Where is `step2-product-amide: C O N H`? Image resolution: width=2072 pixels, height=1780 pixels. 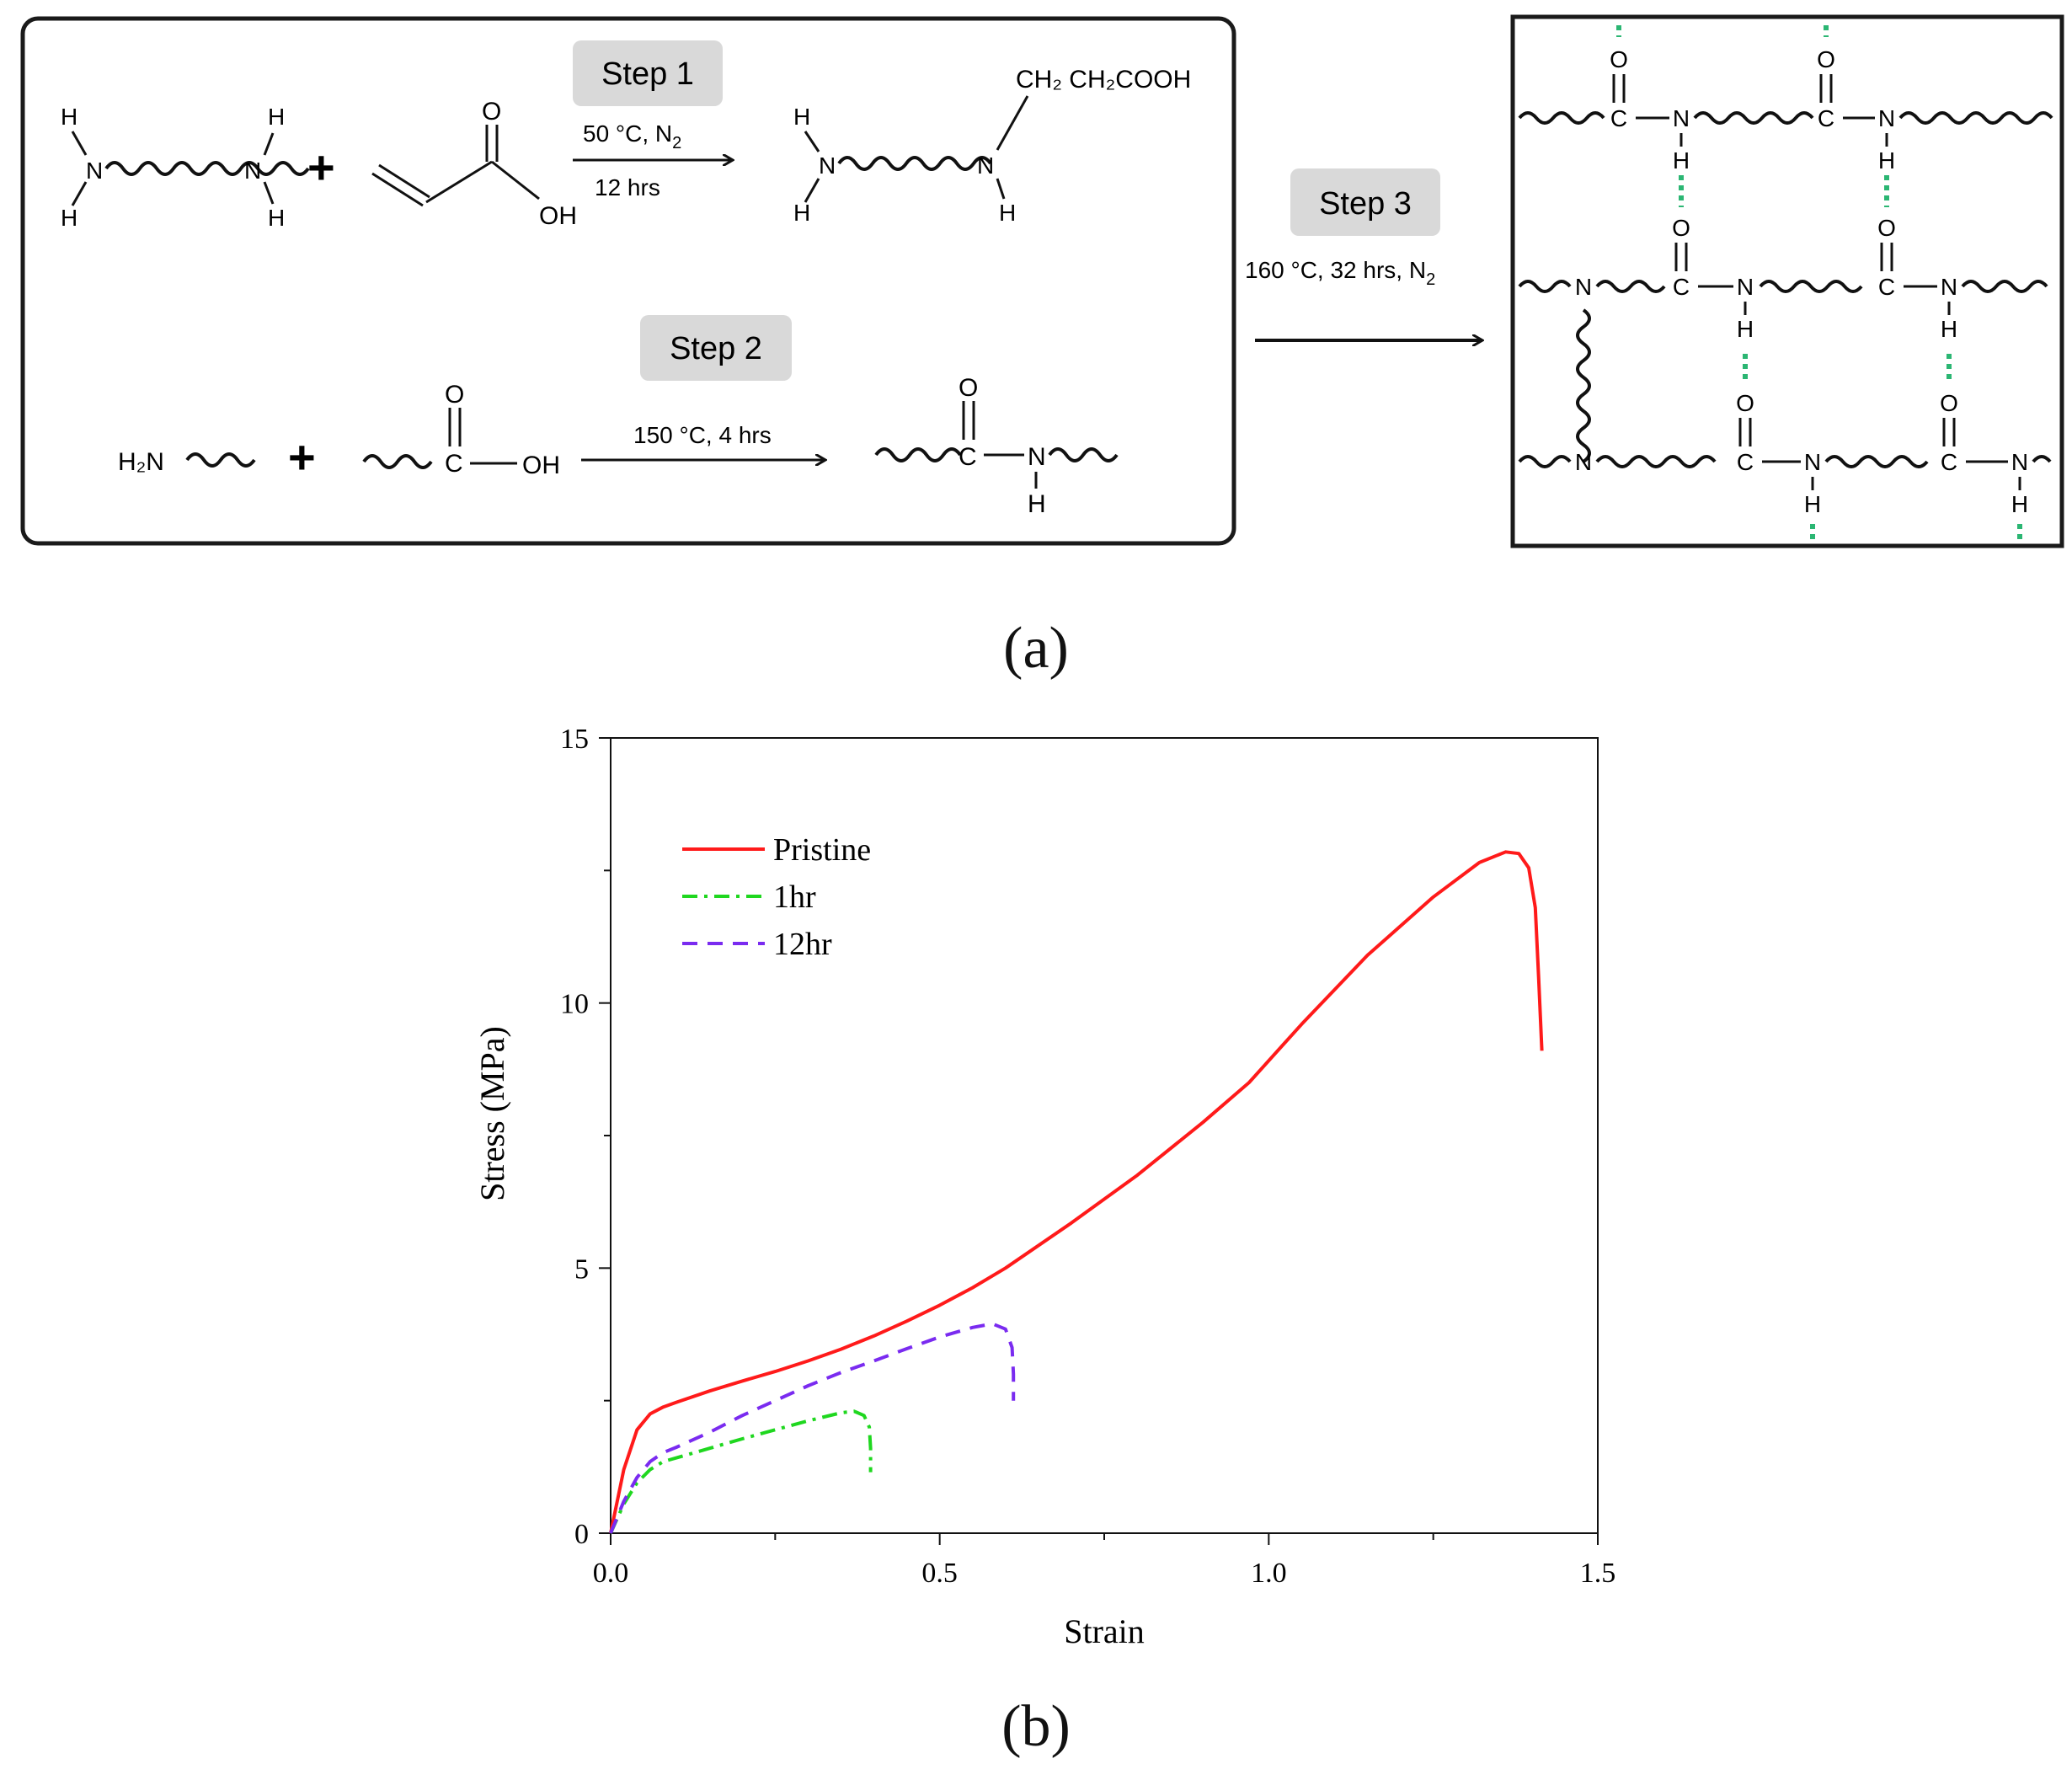
step2-product-amide: C O N H is located at coordinates (996, 446).